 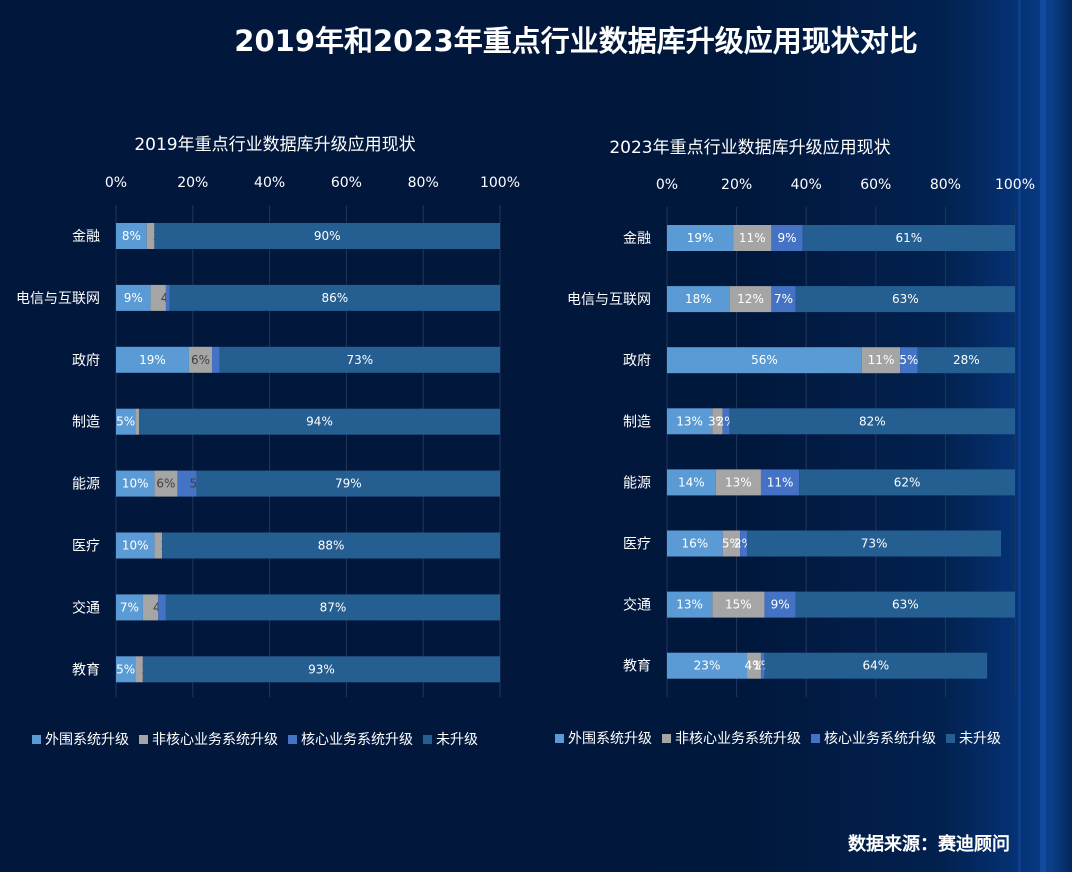 What do you see at coordinates (1015, 185) in the screenshot?
I see `x-tick-label: 100%` at bounding box center [1015, 185].